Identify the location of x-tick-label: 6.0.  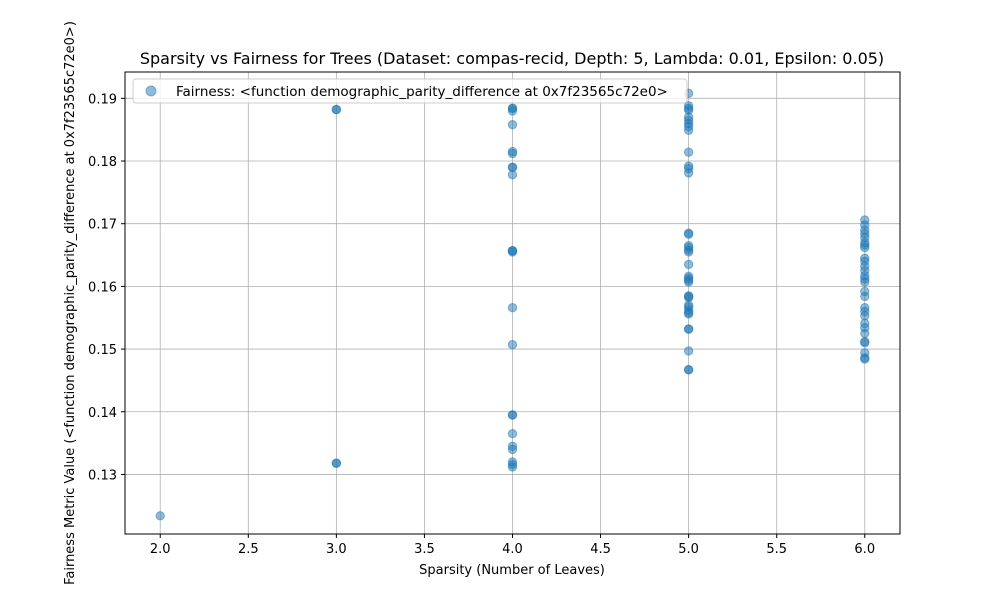
(864, 549).